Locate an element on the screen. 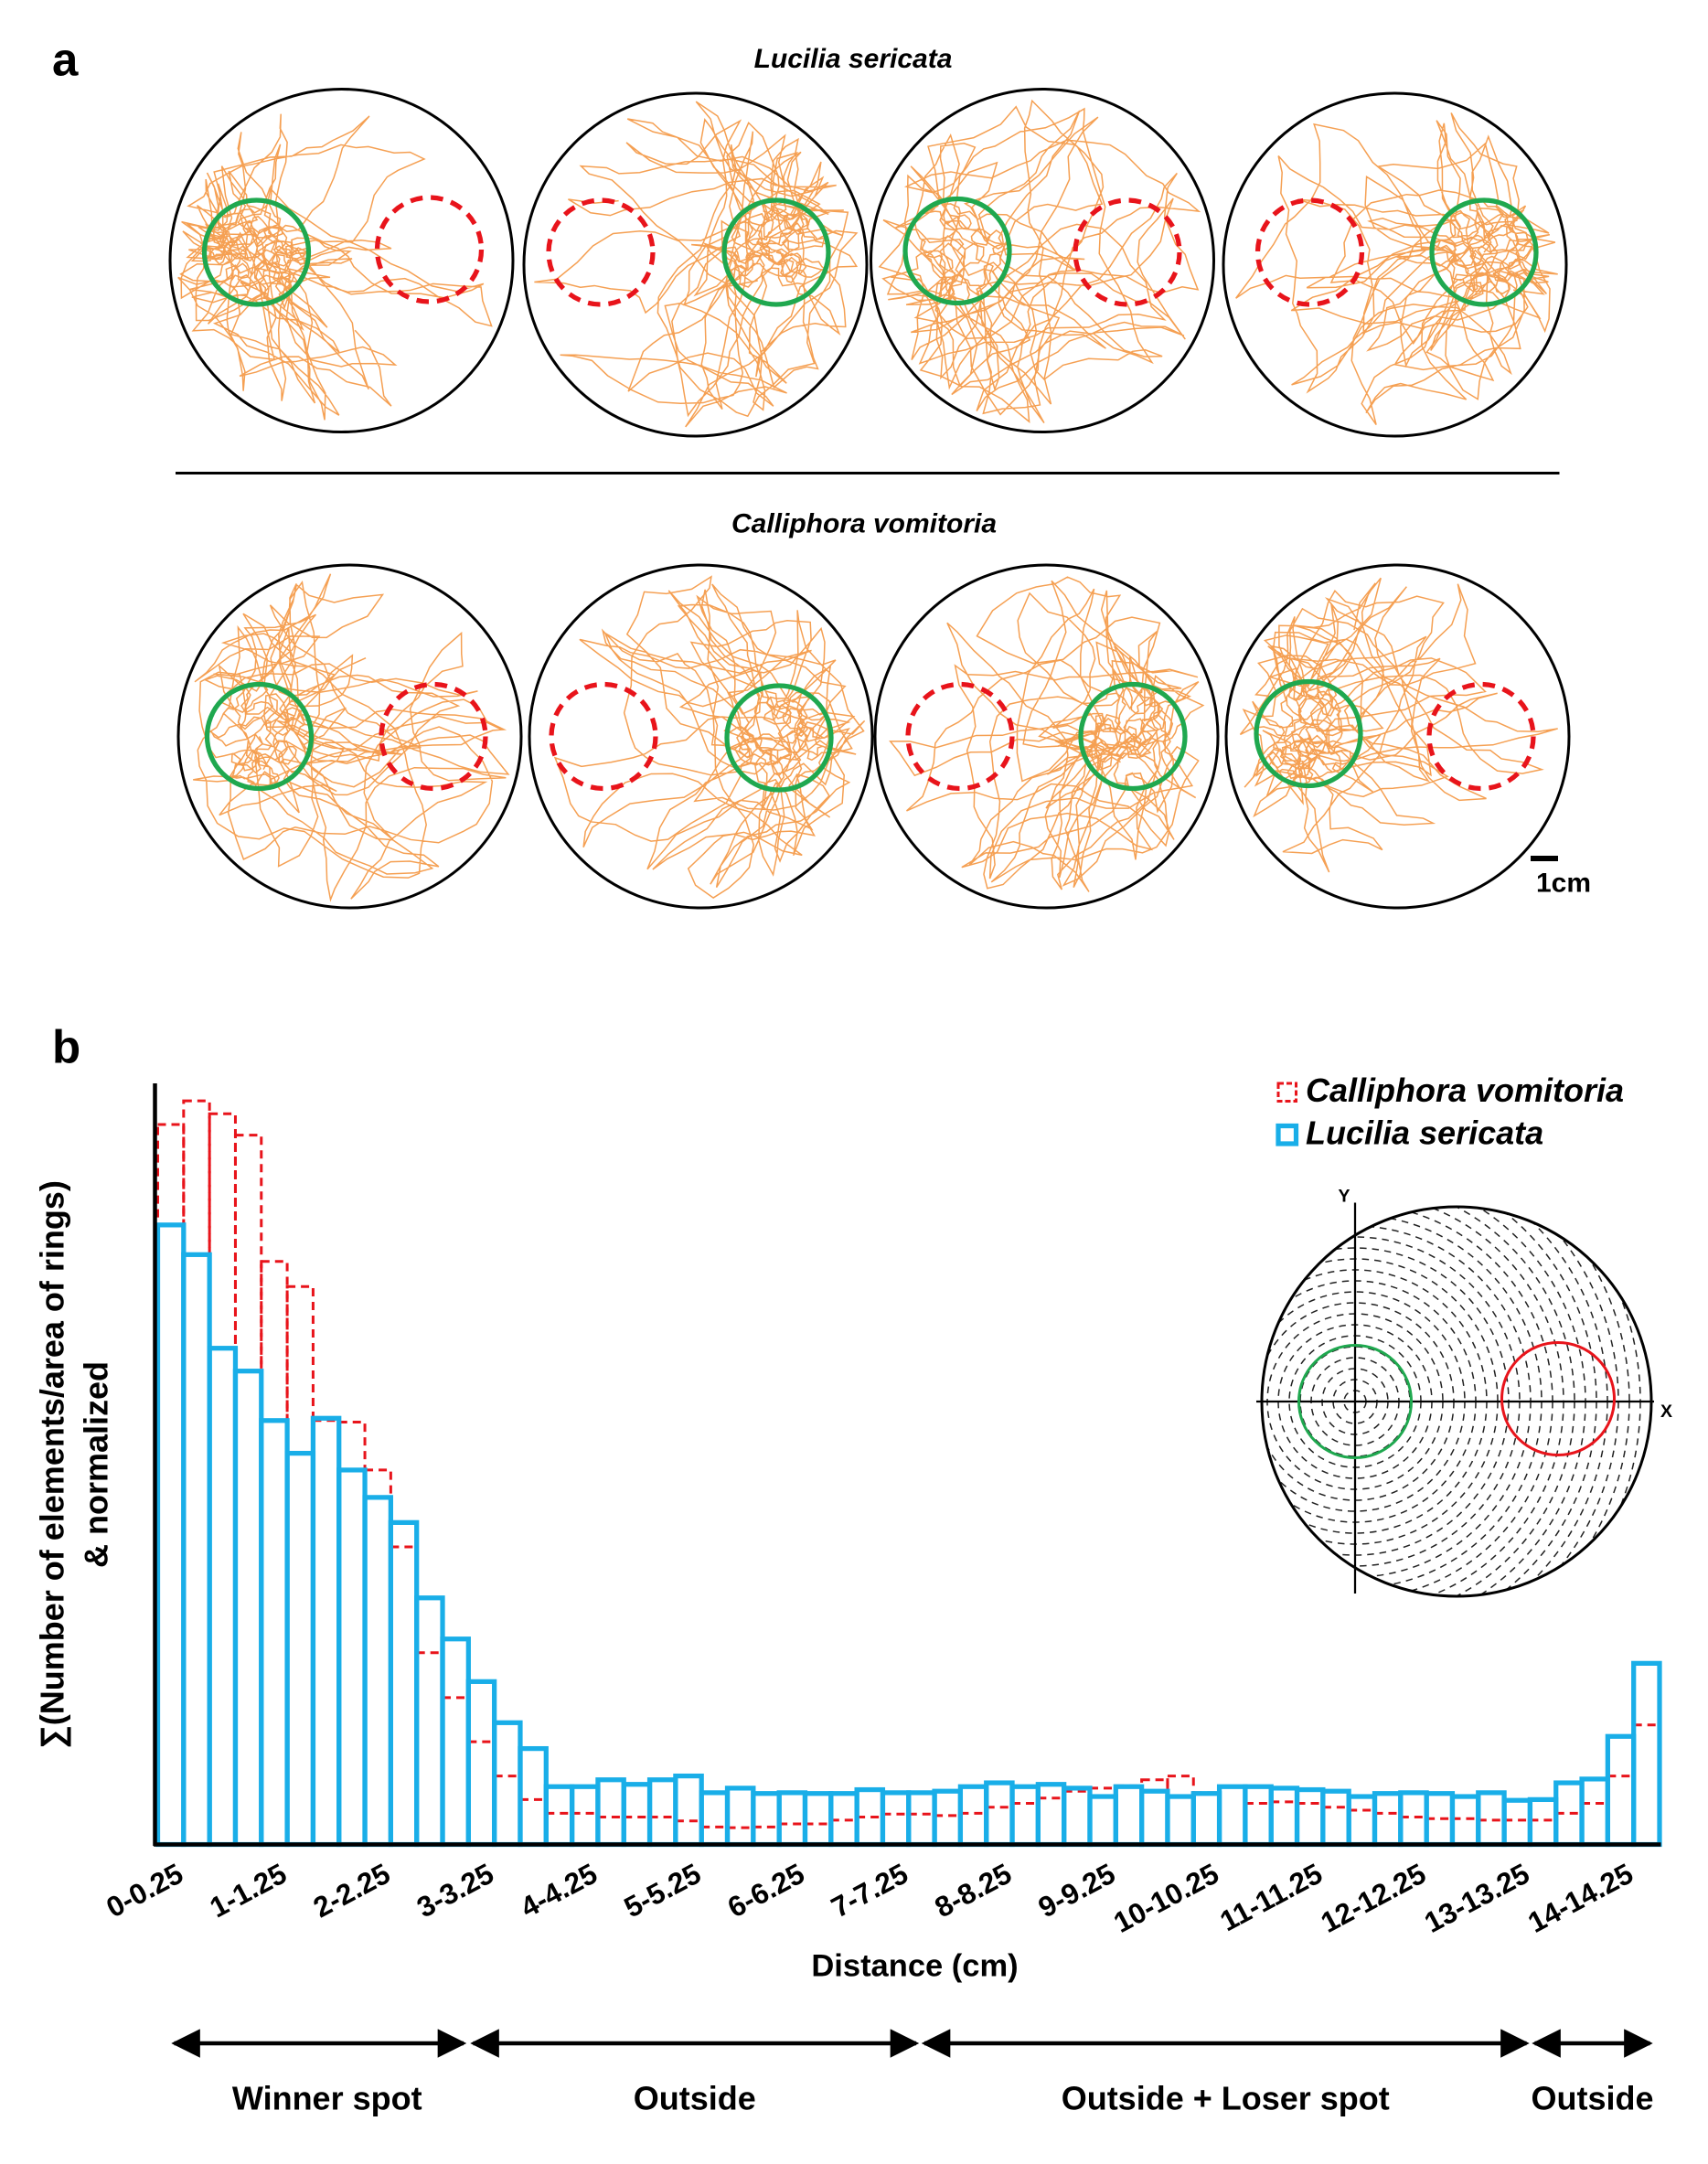  x-tick-label: 0-0.25 is located at coordinates (144, 1890).